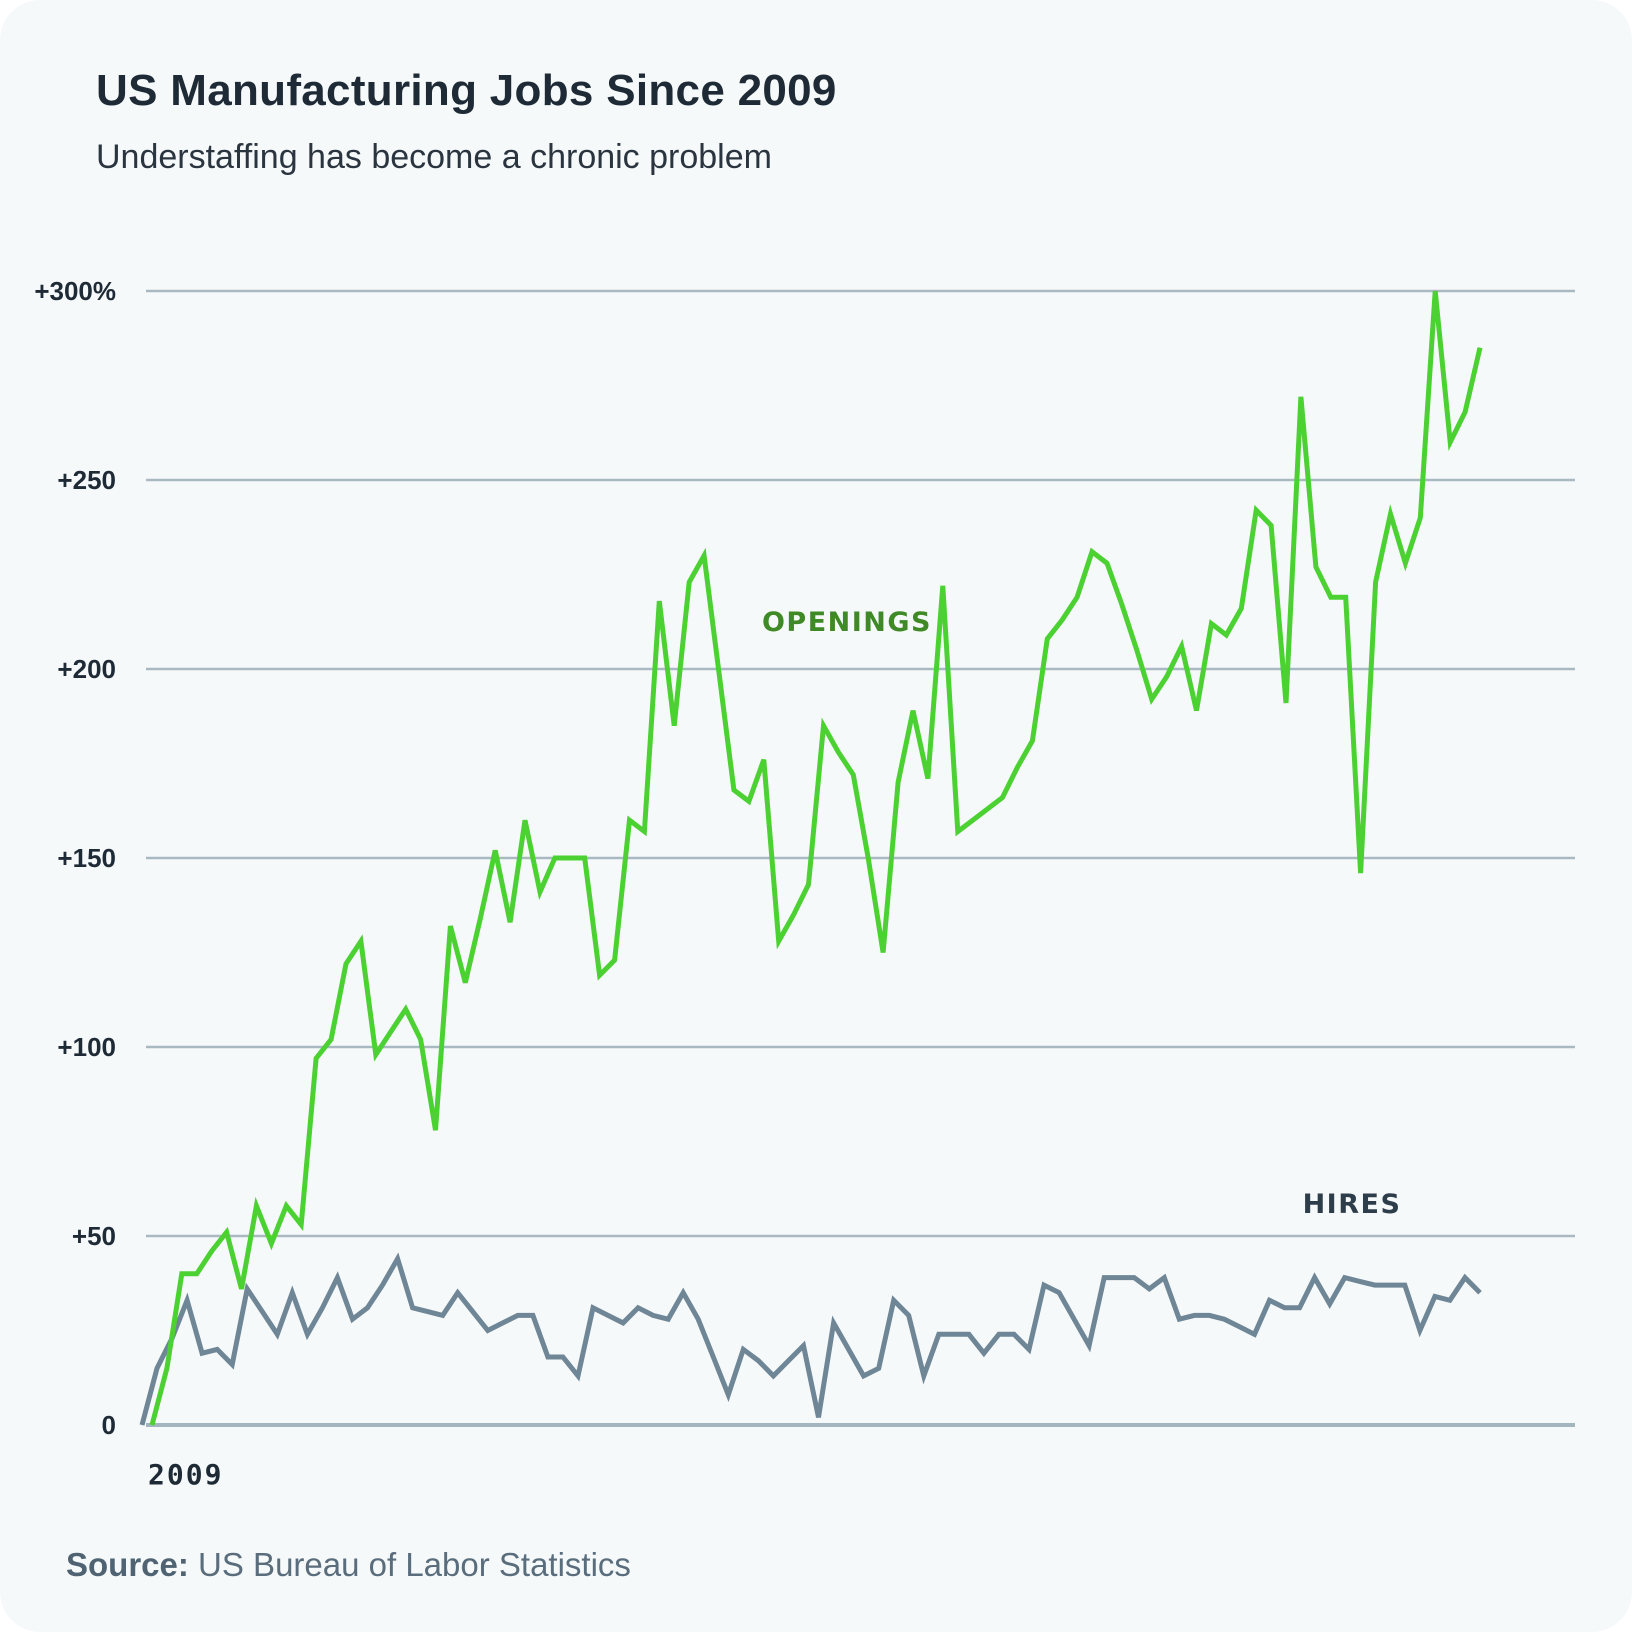  Describe the element at coordinates (86, 1047) in the screenshot. I see `y-tick-label: +100` at that location.